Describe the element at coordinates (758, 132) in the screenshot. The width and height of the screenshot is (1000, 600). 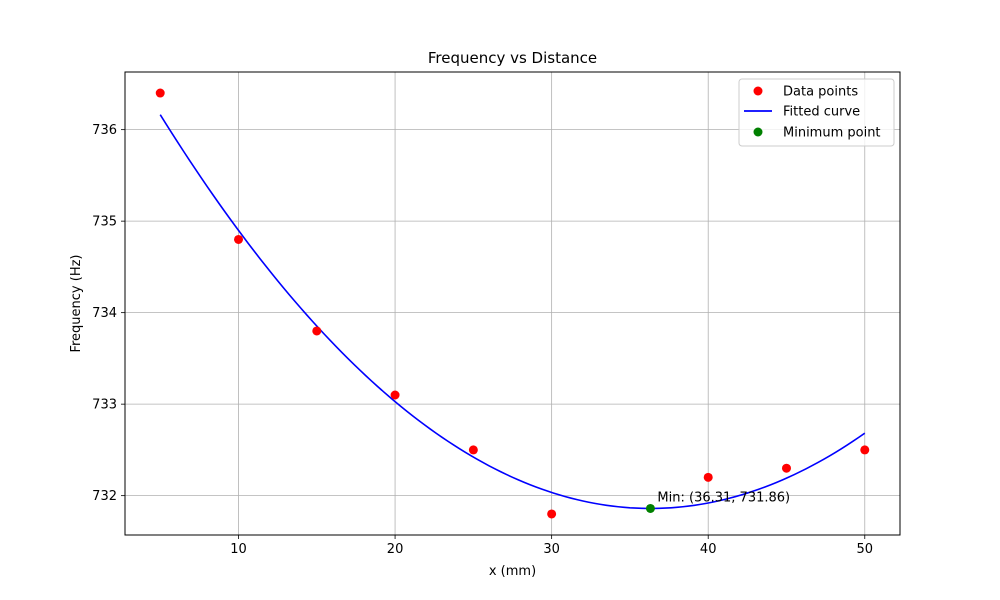
I see `legend-marker-minimum-point` at that location.